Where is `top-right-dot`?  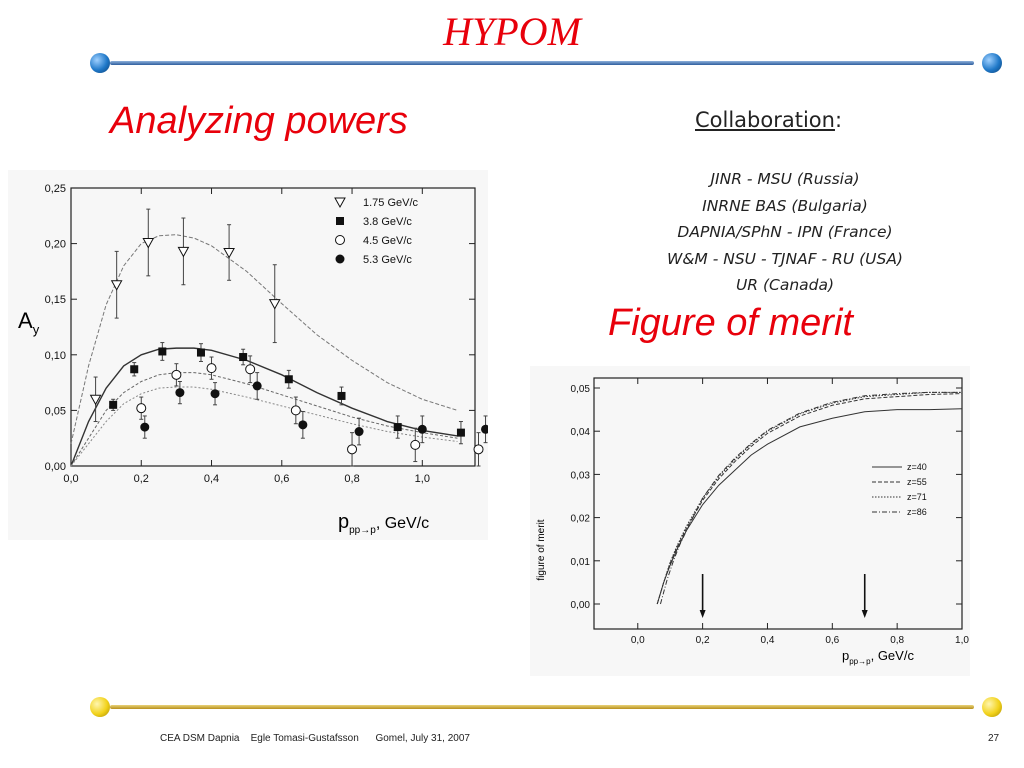 top-right-dot is located at coordinates (992, 63).